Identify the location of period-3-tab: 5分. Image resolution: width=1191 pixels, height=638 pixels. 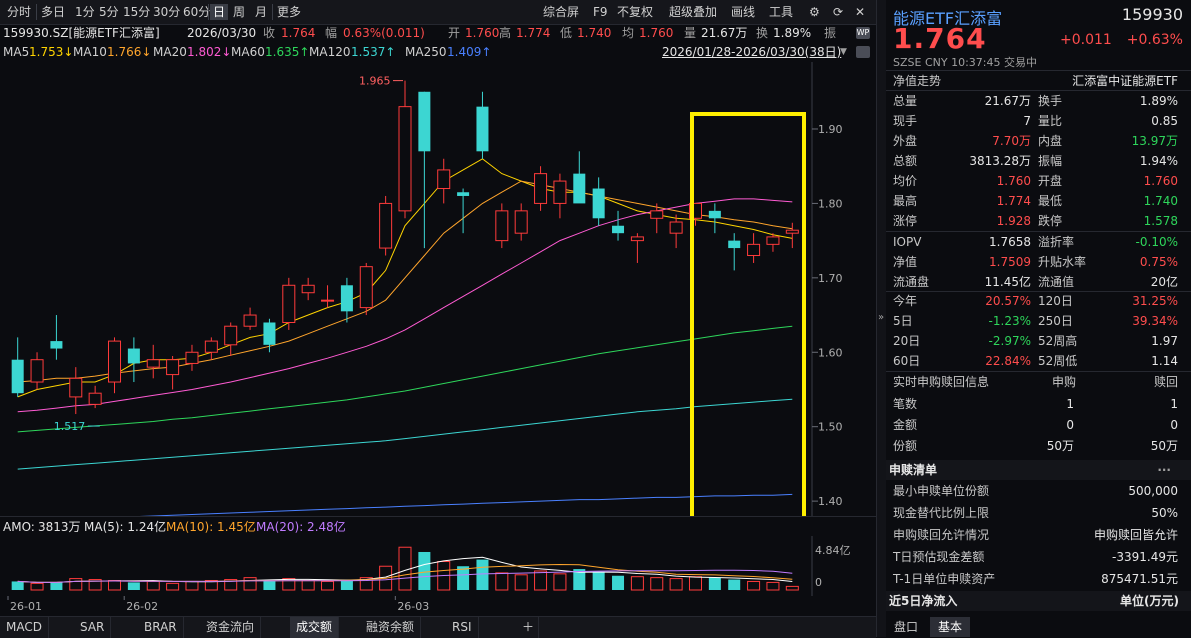
(109, 12).